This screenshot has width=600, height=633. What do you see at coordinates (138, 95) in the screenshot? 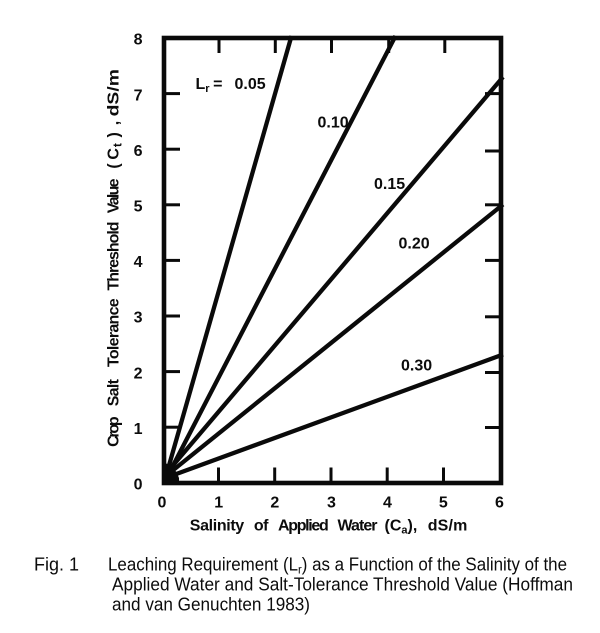
I see `svg-text: 7` at bounding box center [138, 95].